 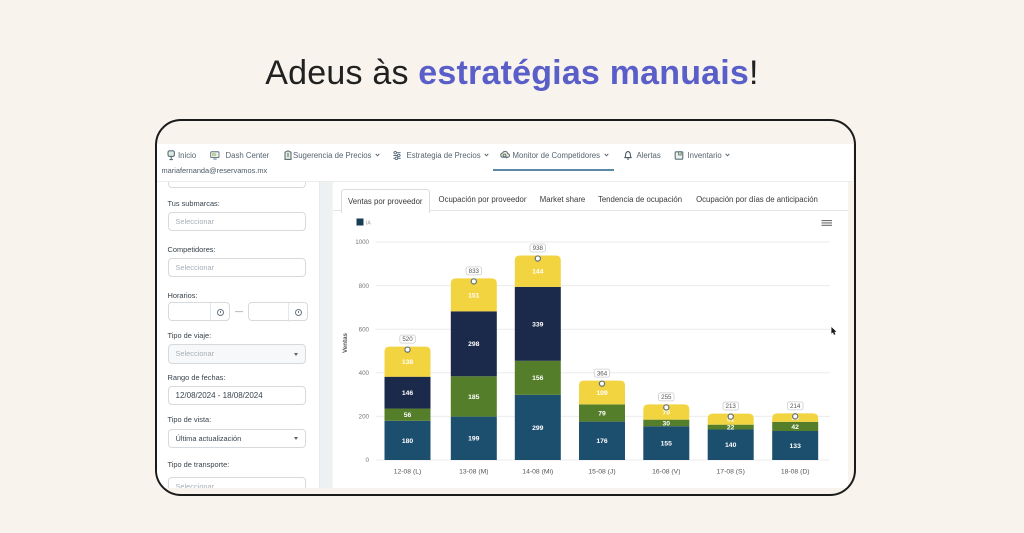 What do you see at coordinates (537, 248) in the screenshot?
I see `svg-text: 938` at bounding box center [537, 248].